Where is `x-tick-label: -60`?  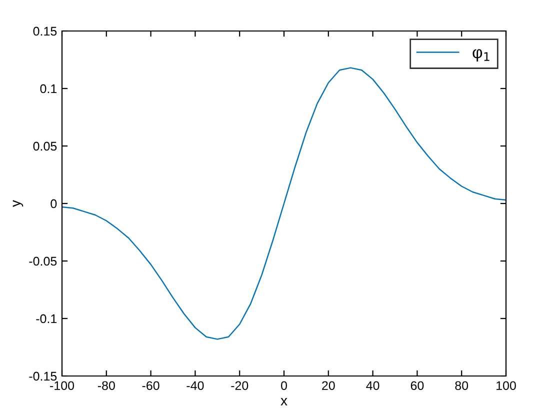
x-tick-label: -60 is located at coordinates (151, 385).